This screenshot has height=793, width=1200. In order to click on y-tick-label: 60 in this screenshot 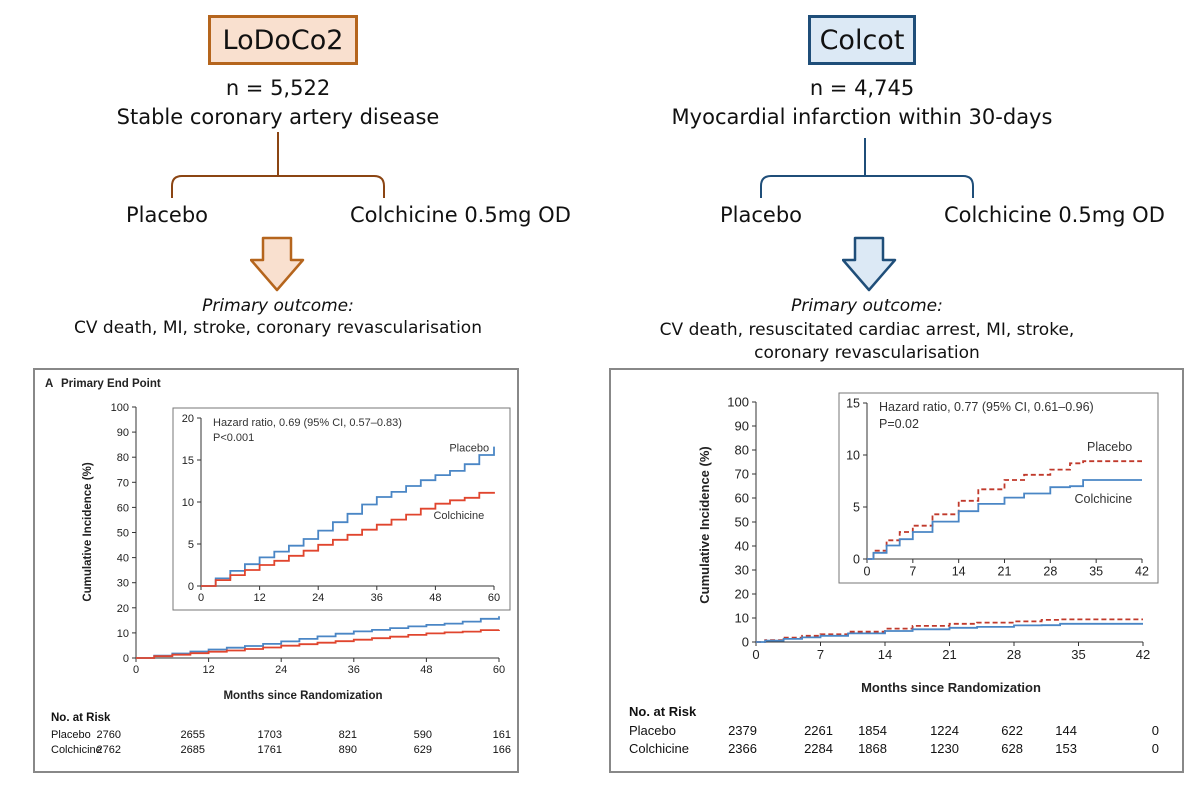, I will do `click(123, 508)`.